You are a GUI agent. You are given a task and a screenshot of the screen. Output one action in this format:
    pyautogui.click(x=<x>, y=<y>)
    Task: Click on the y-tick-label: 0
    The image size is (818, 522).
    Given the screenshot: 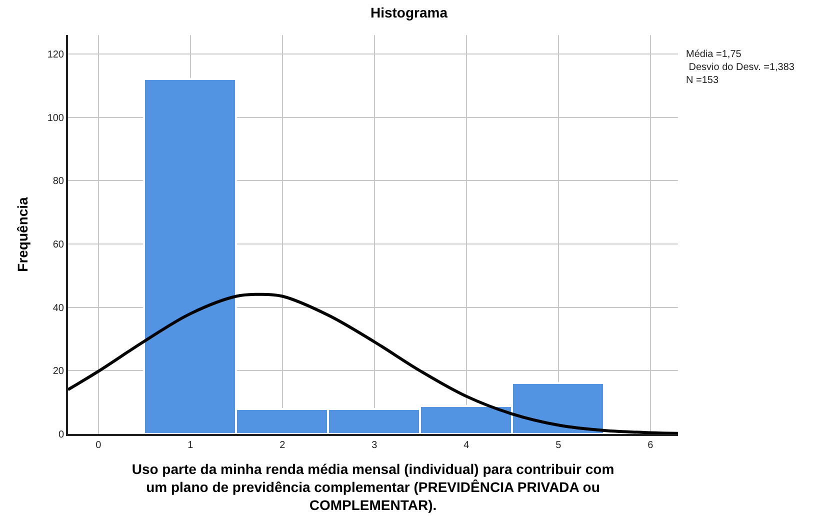 What is the action you would take?
    pyautogui.click(x=61, y=435)
    